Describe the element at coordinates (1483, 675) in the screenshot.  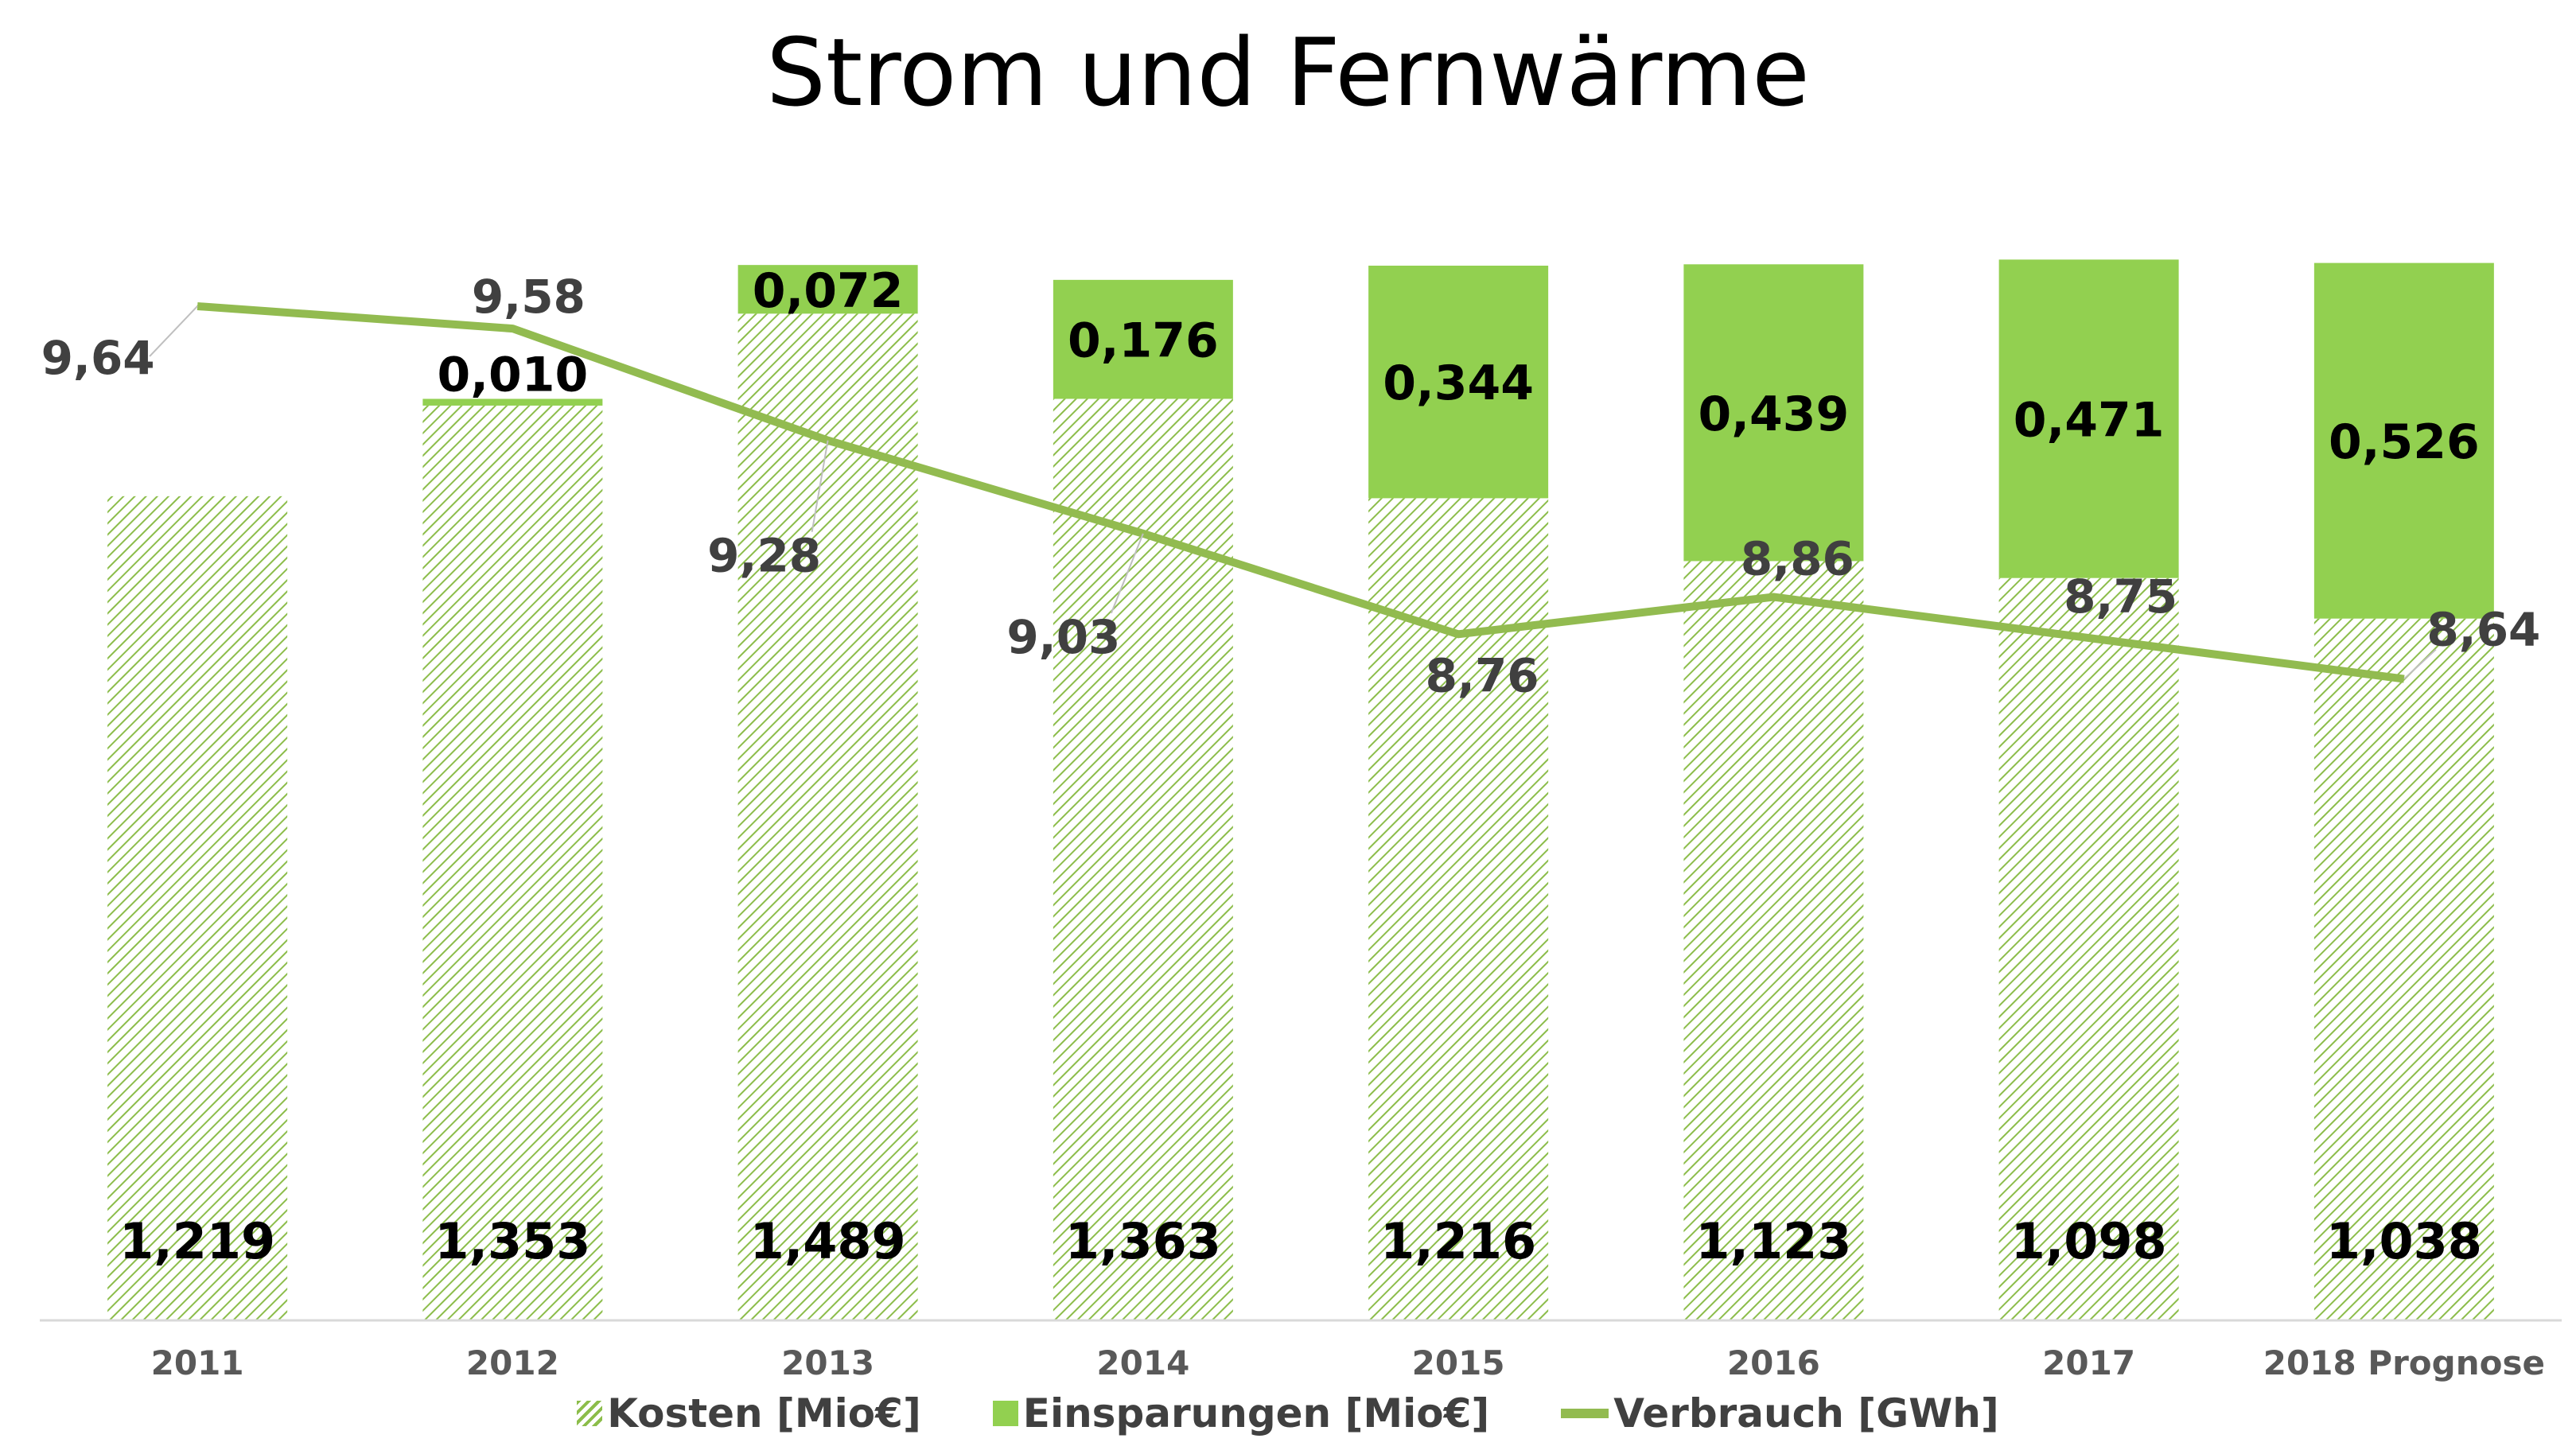
I see `label-verbrauch-2015: 8,76` at that location.